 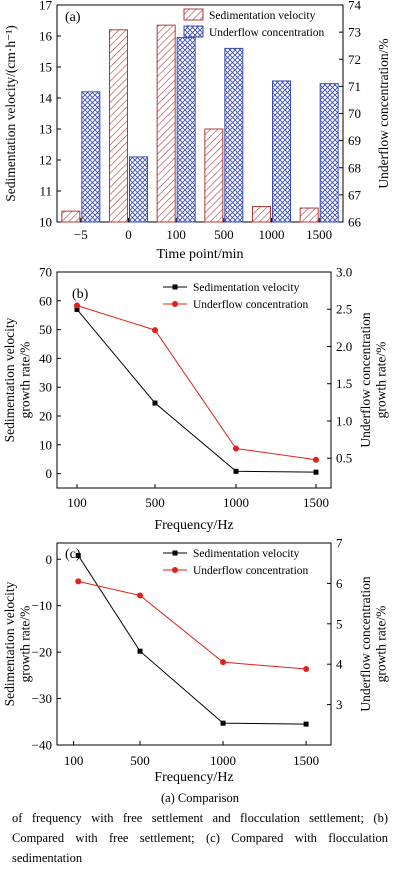 I want to click on left-axis-tick-label: 50, so click(x=45, y=329).